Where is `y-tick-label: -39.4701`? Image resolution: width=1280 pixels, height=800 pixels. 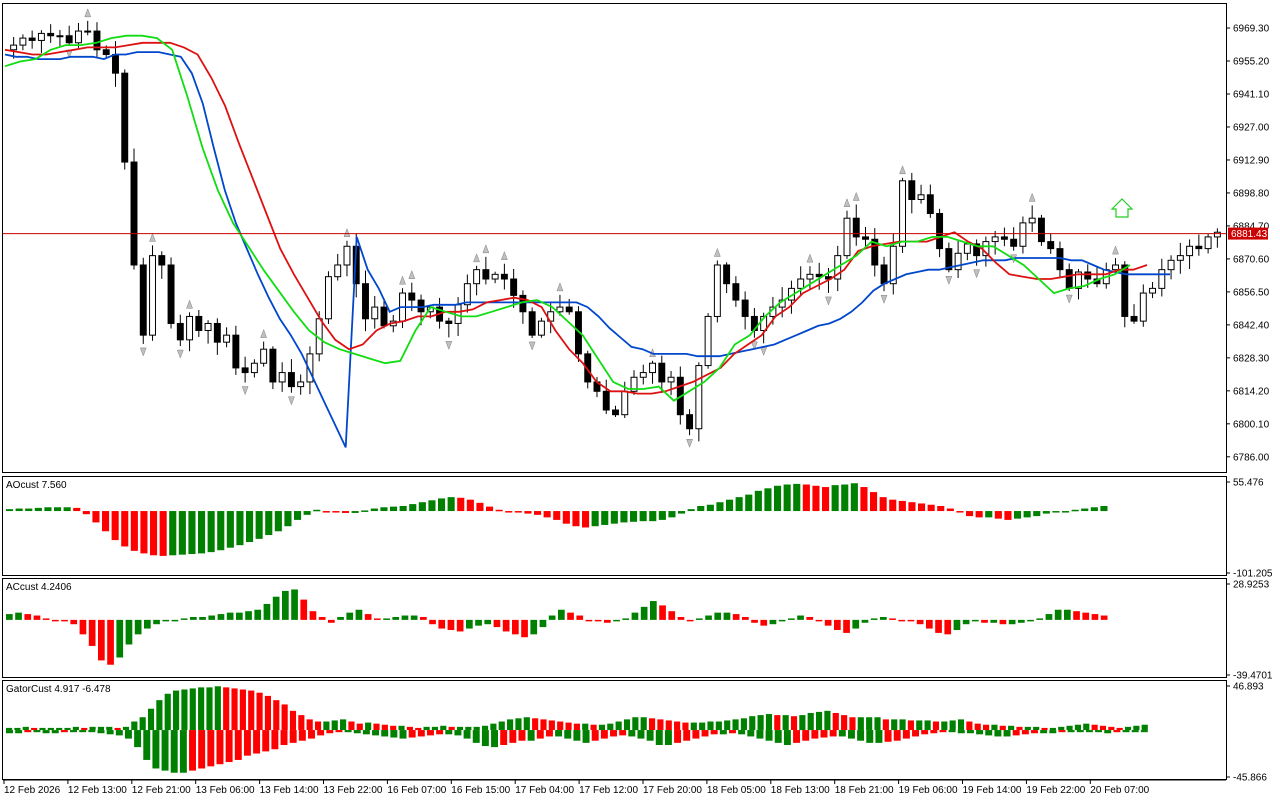 y-tick-label: -39.4701 is located at coordinates (1253, 676).